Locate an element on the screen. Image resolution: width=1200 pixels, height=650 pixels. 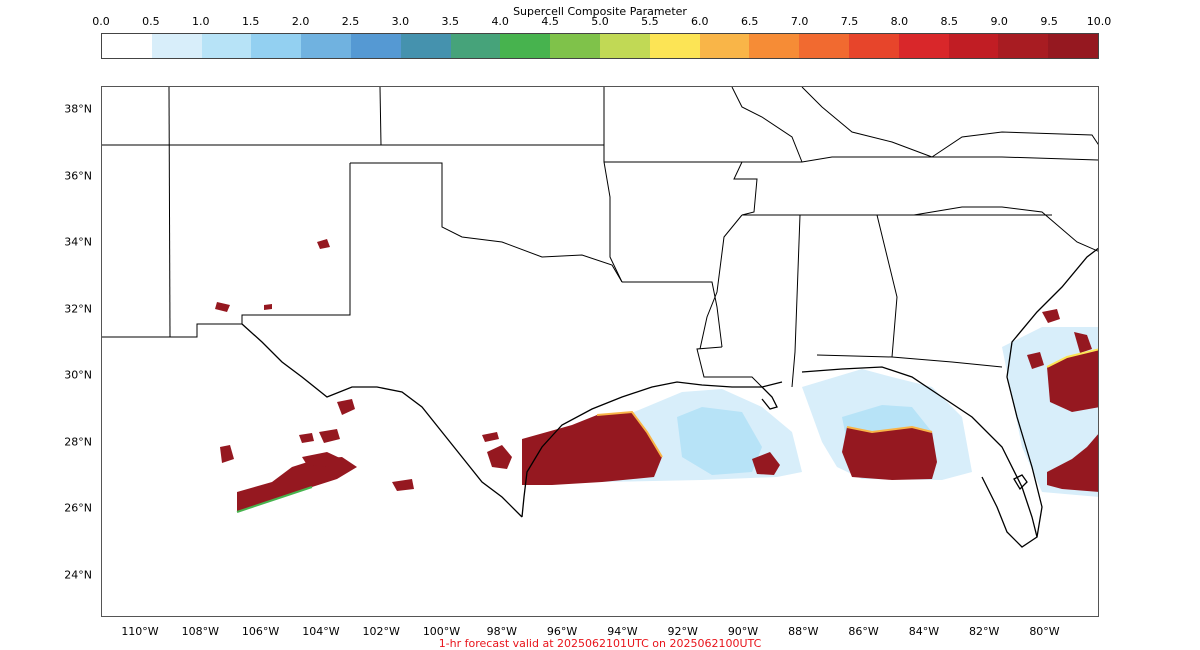
scp-light-region is located at coordinates (719, 441).